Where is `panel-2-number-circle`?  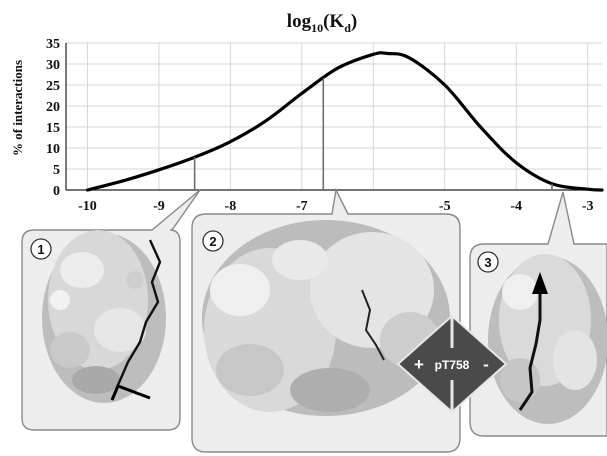
panel-2-number-circle is located at coordinates (213, 241).